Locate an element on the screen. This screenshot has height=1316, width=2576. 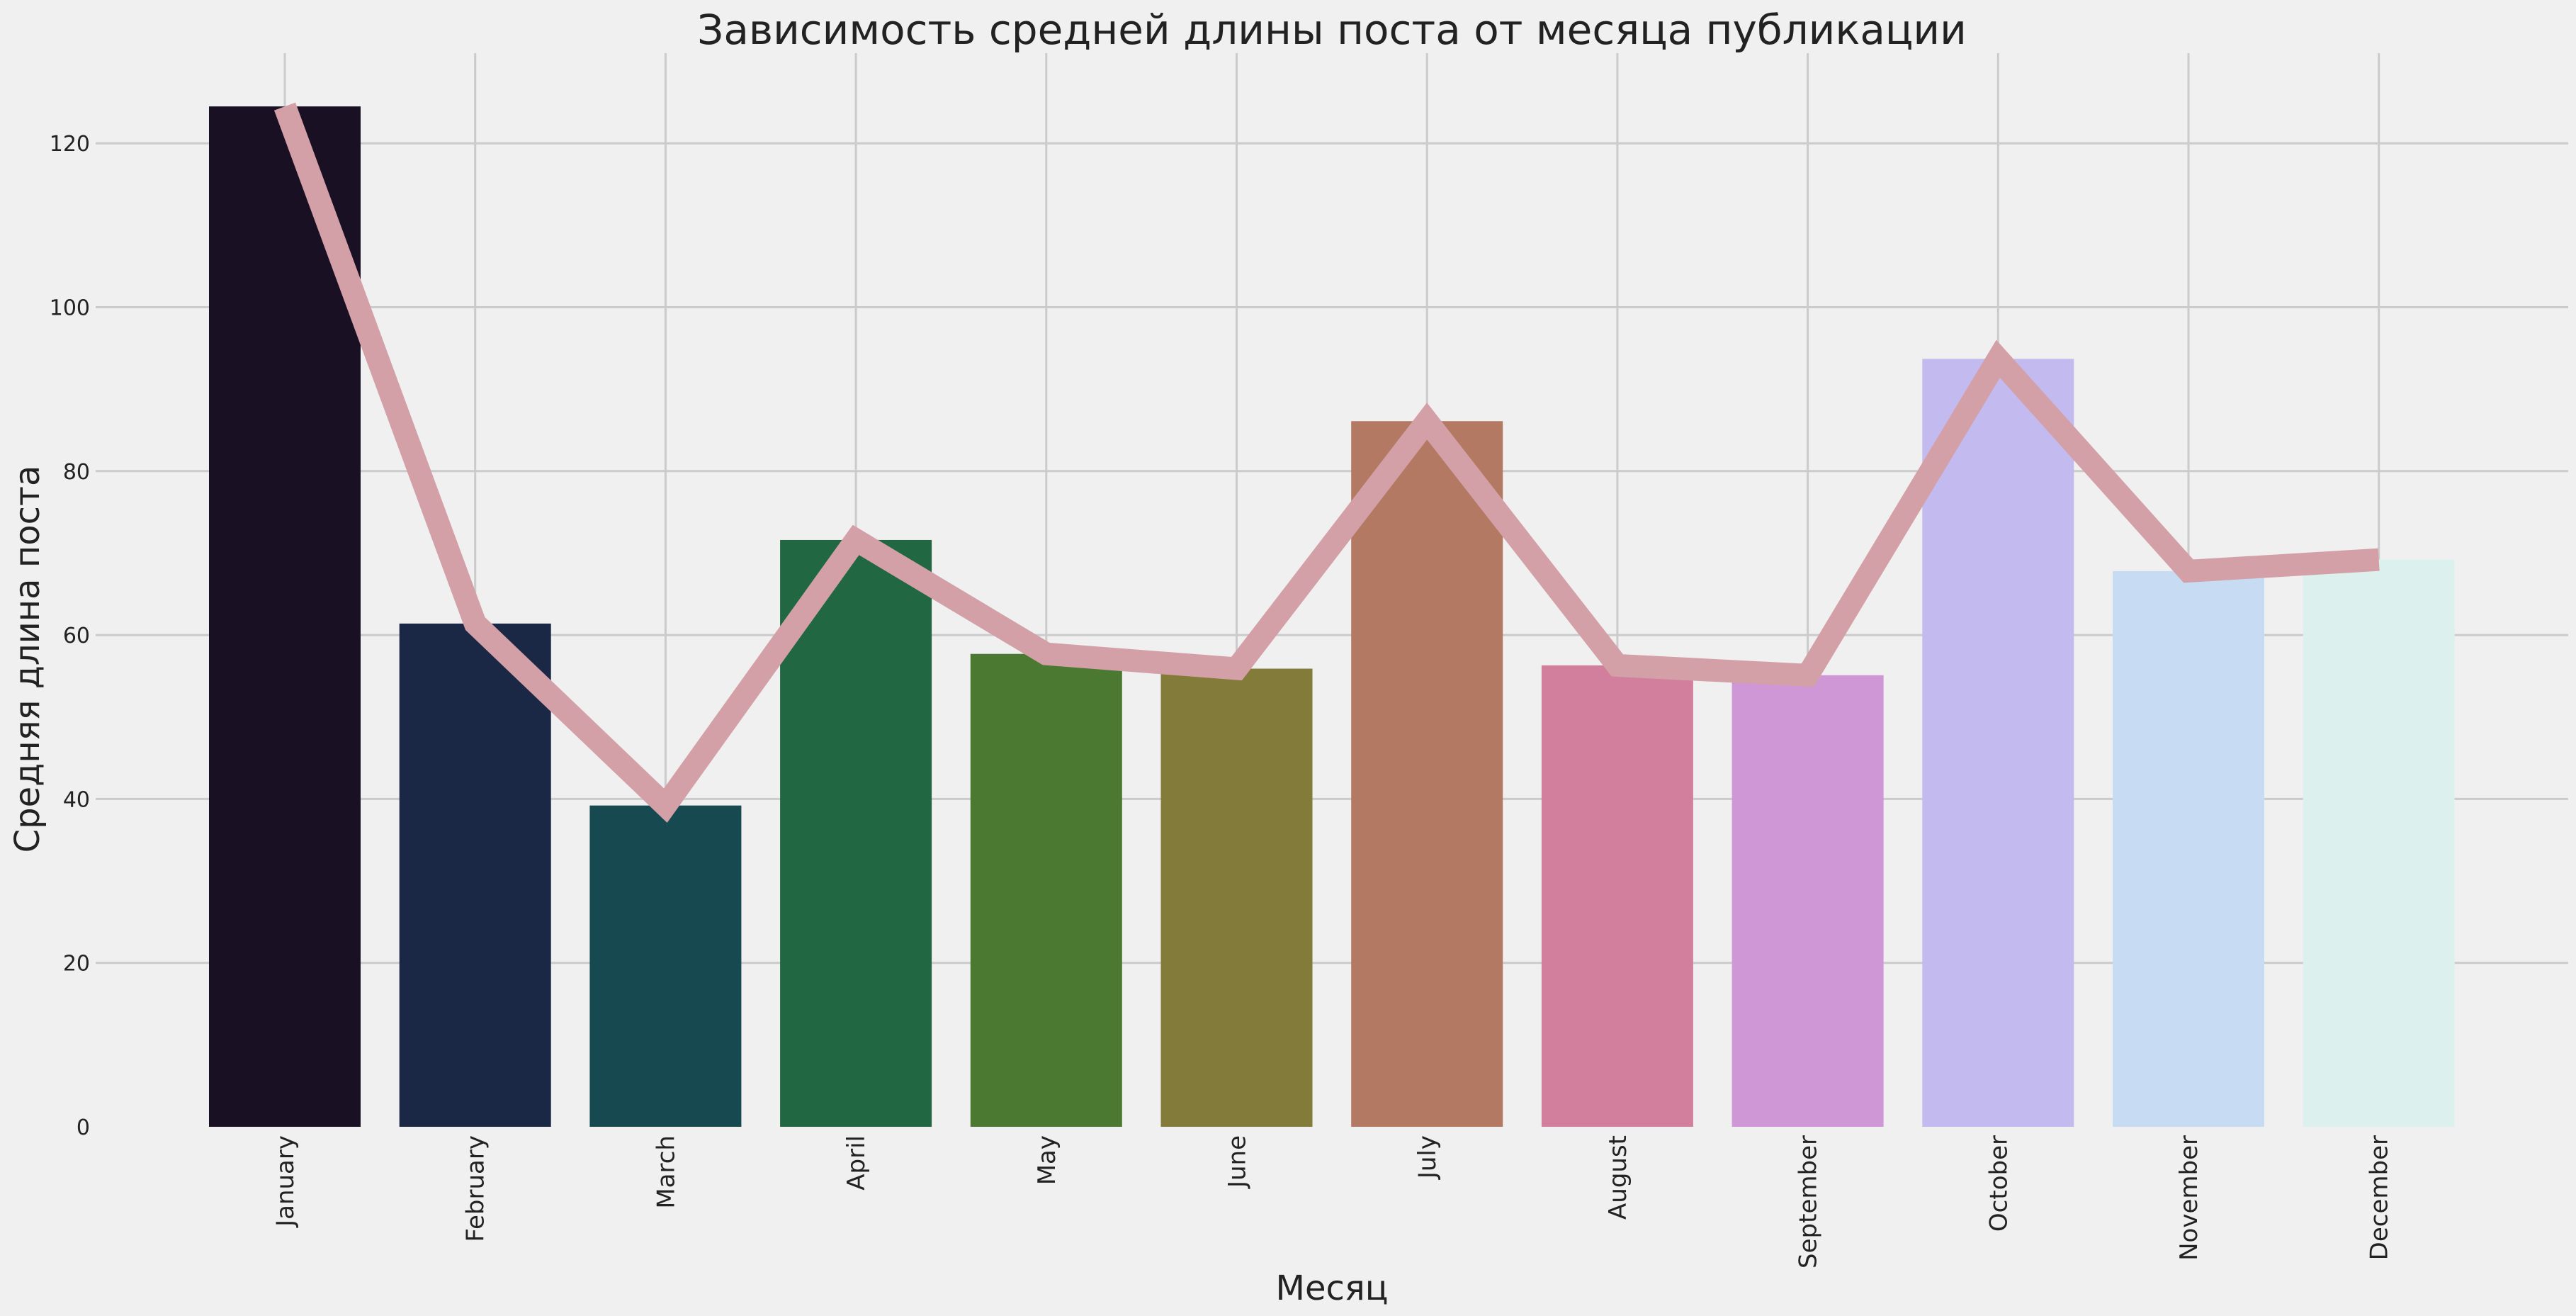
y-tick-label: 100 is located at coordinates (70, 308).